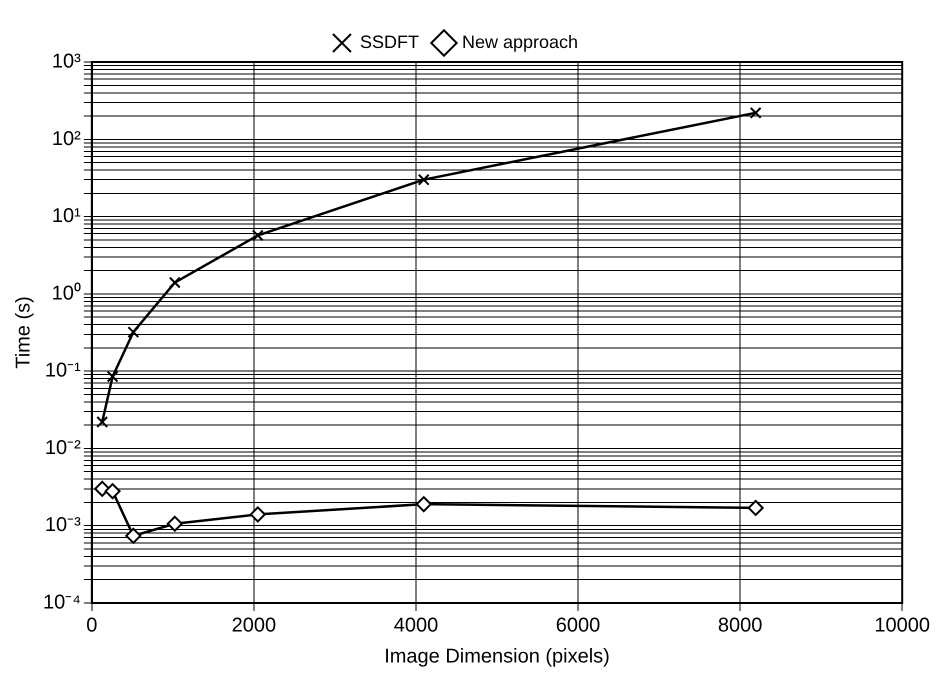 This screenshot has height=687, width=945. I want to click on y-tick-label: 10⁻⁴, so click(61, 603).